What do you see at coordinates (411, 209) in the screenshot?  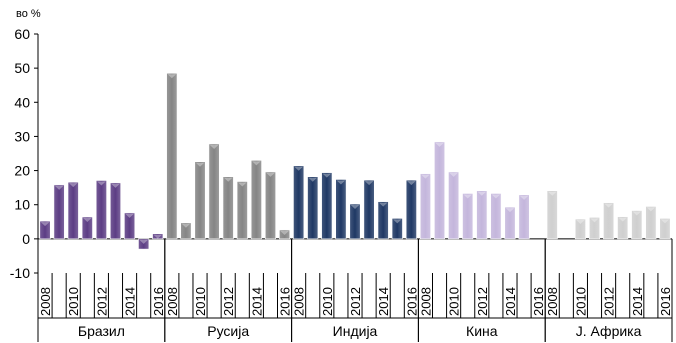 I see `bar-Индија-2016` at bounding box center [411, 209].